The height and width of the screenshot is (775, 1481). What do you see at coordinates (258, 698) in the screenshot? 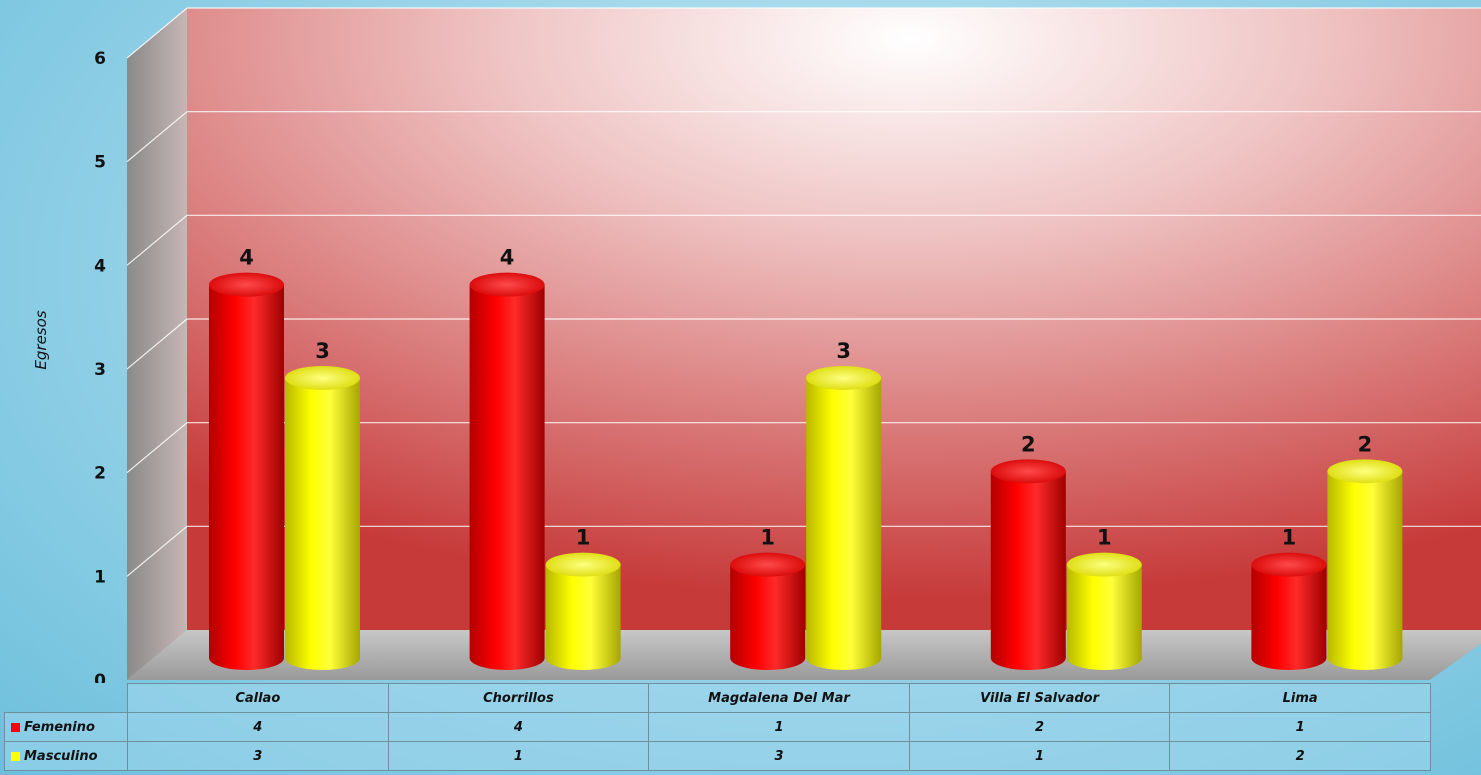
I see `x-tick-label: Callao` at bounding box center [258, 698].